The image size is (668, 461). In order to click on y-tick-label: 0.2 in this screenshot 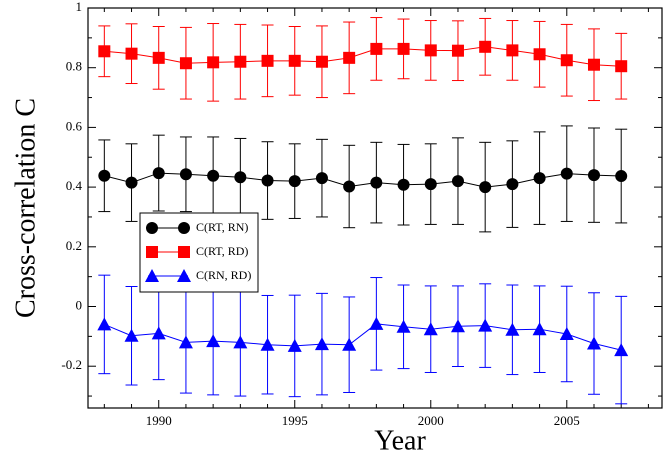, I will do `click(74, 245)`.